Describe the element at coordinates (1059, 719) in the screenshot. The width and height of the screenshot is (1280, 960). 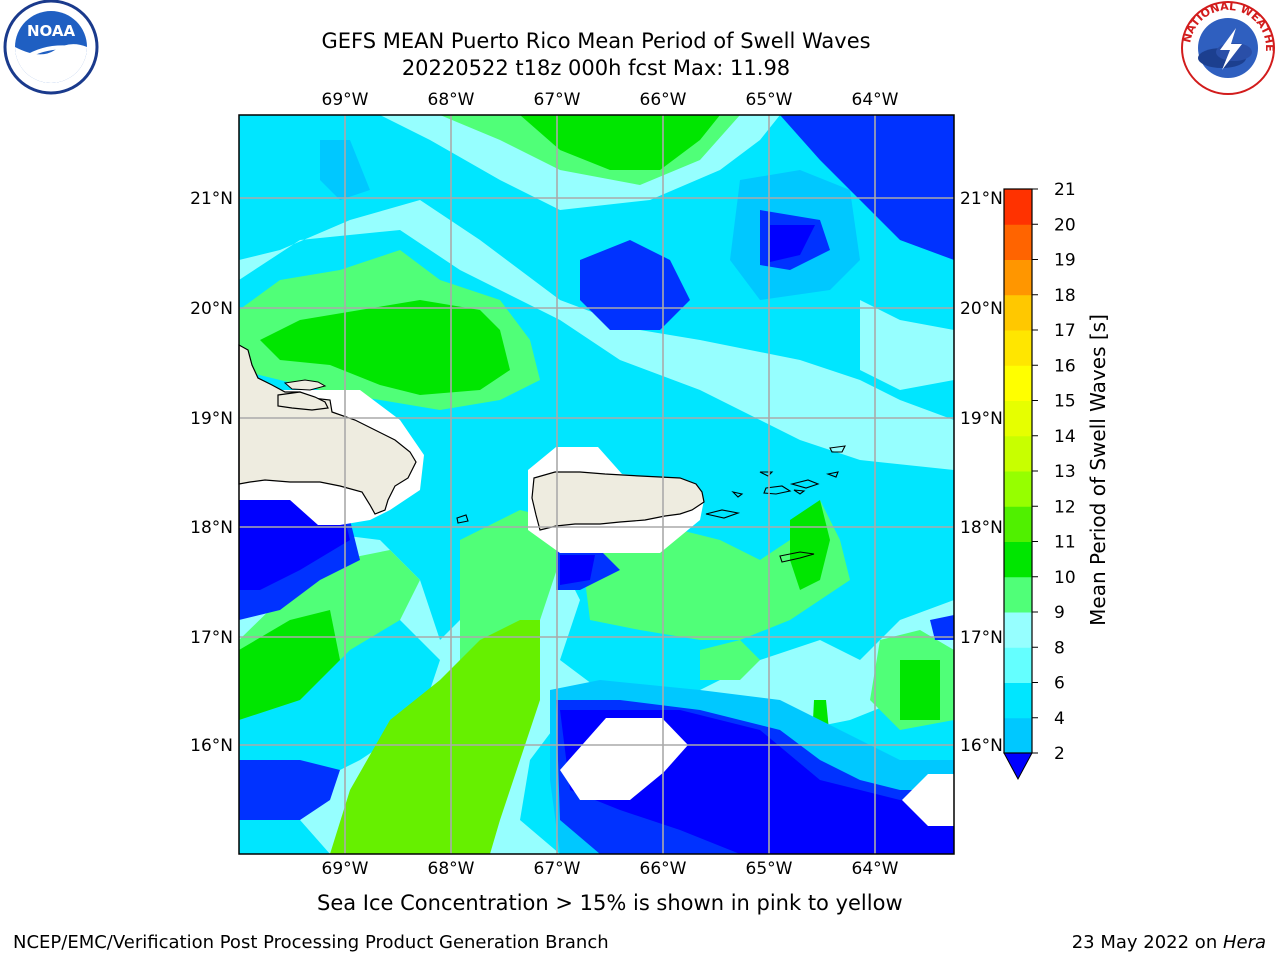
I see `colorbar-tick-label: 4` at that location.